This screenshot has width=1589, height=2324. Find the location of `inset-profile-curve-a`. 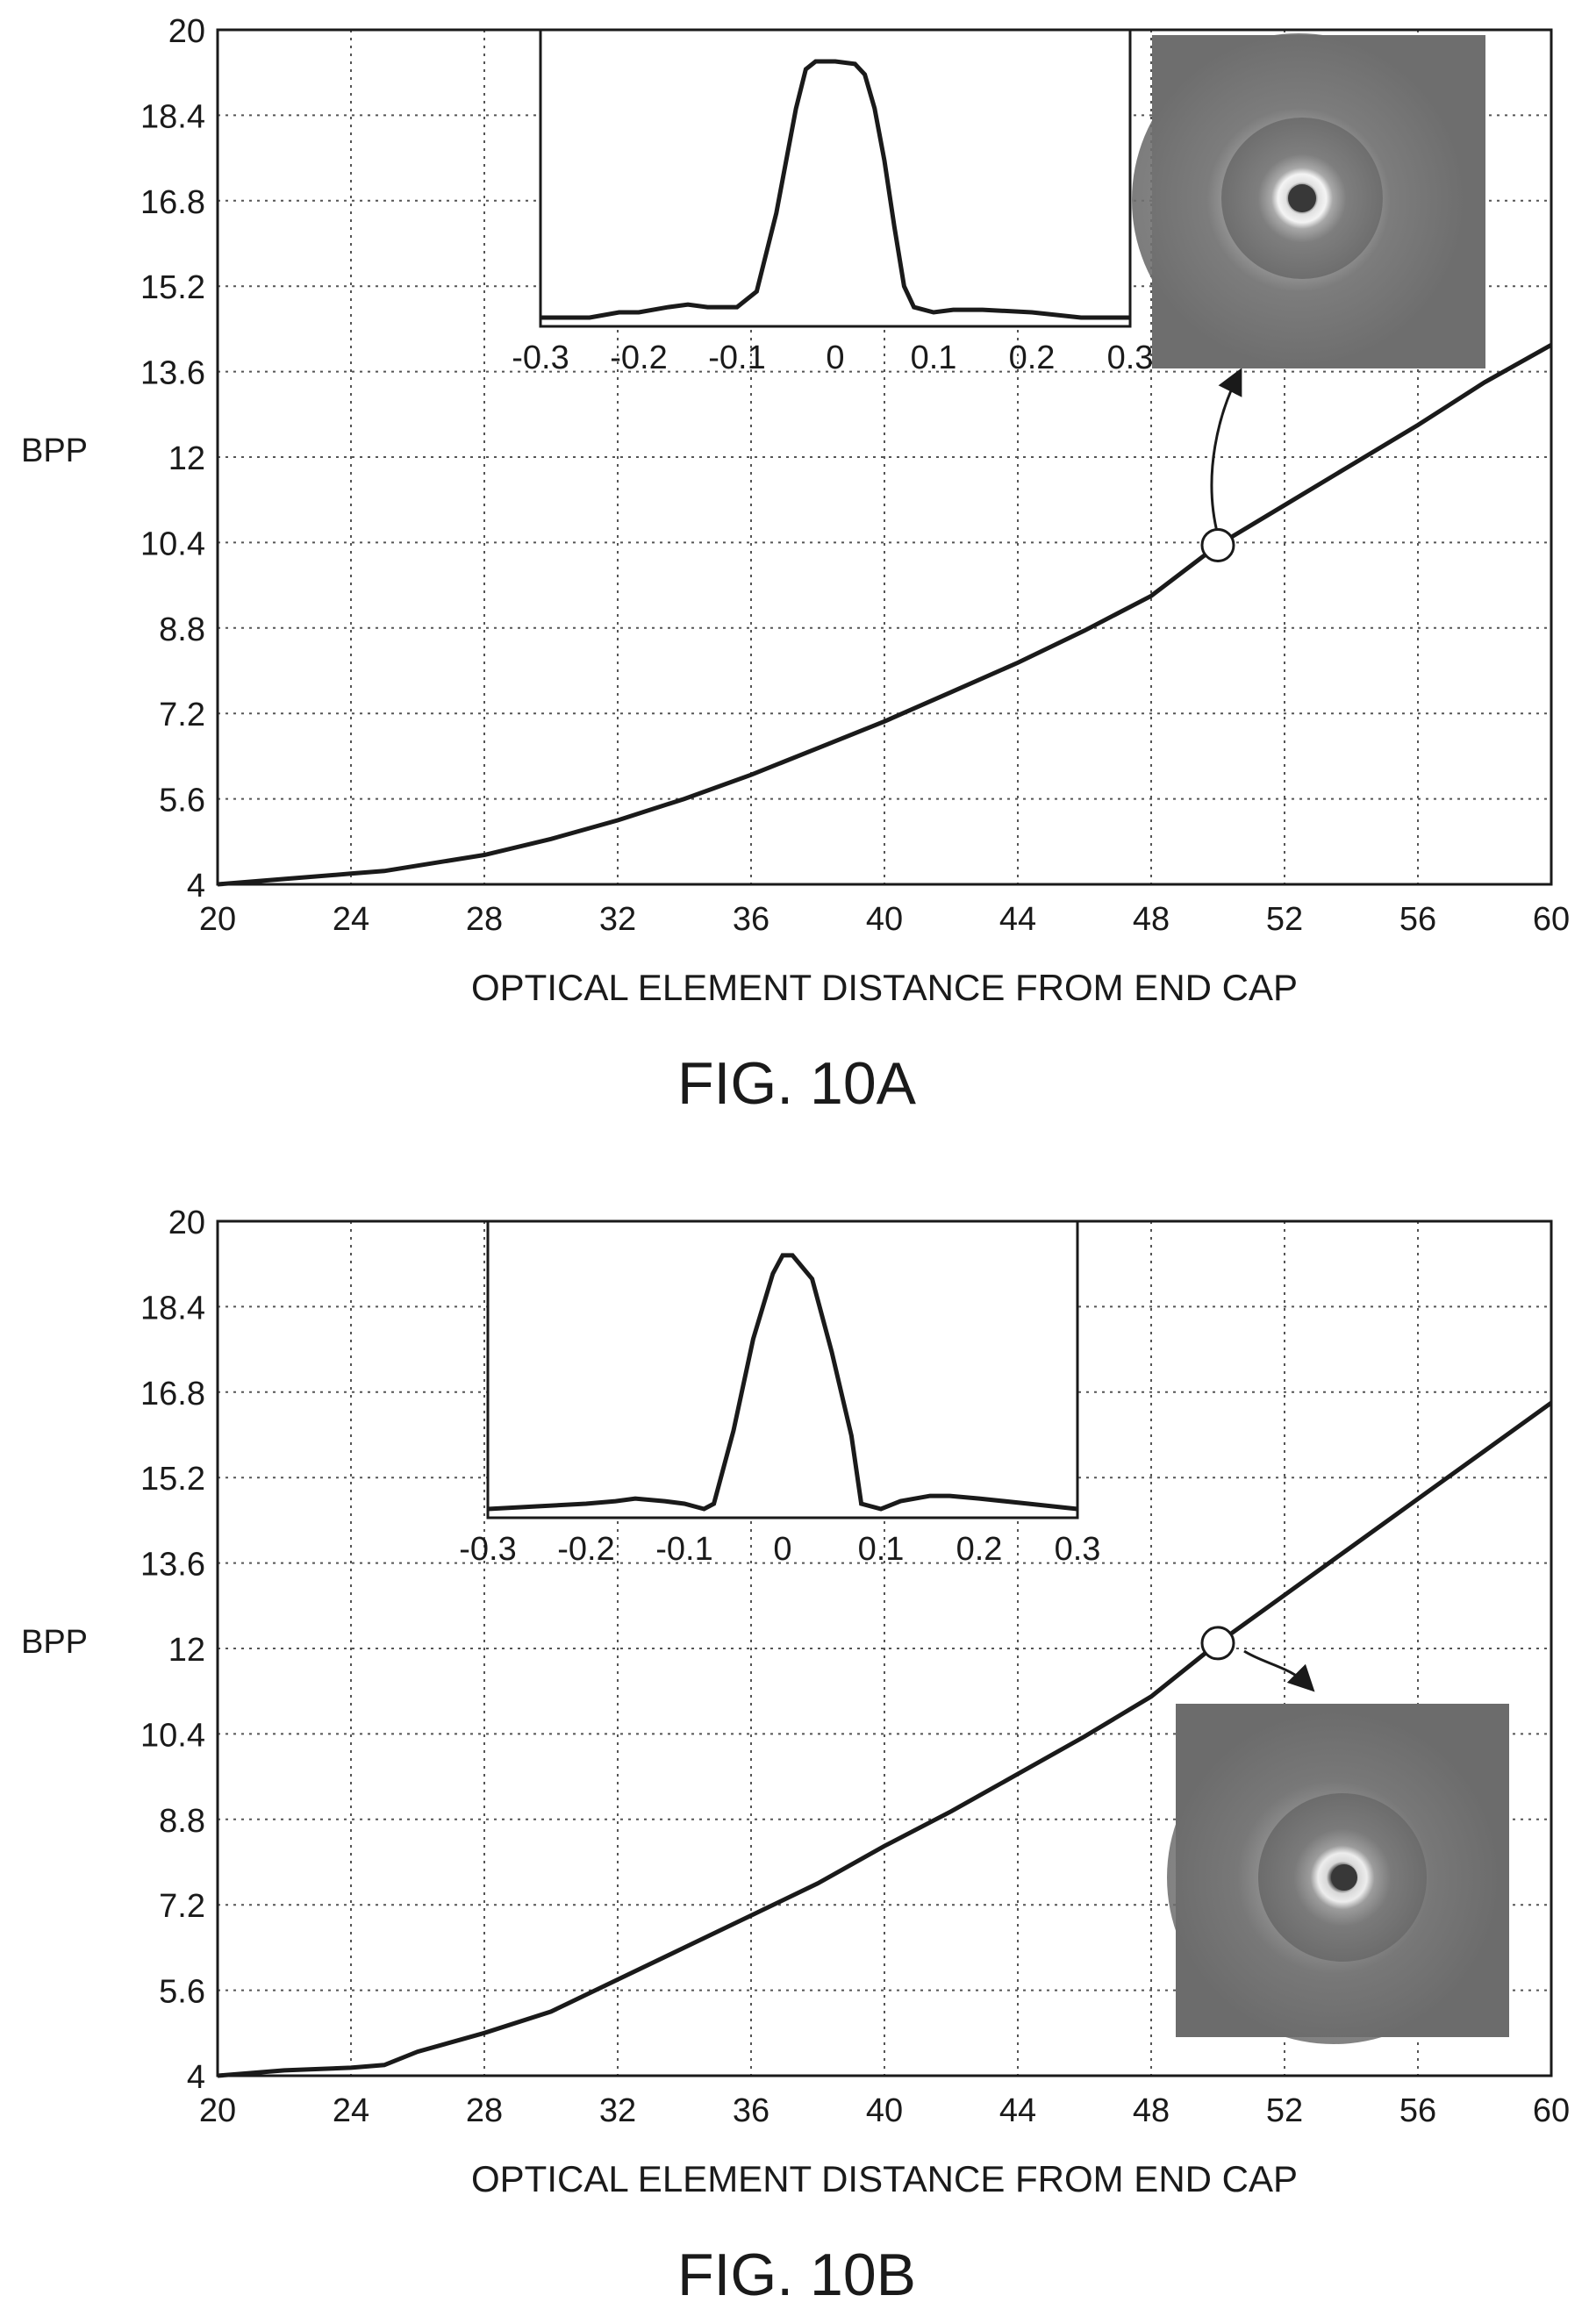

inset-profile-curve-a is located at coordinates (835, 189).